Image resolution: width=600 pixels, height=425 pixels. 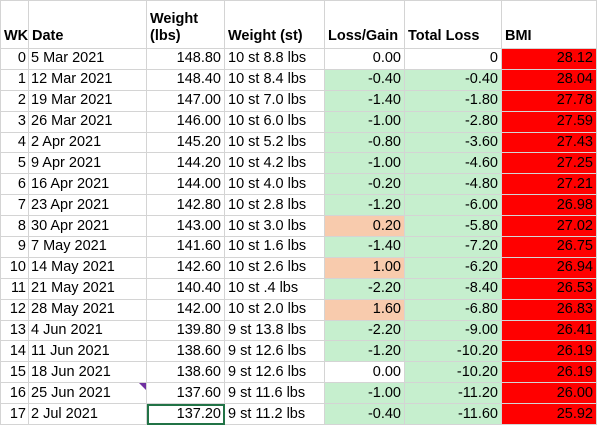 What do you see at coordinates (274, 226) in the screenshot?
I see `weight-st-cell: 10 st 3.0 lbs` at bounding box center [274, 226].